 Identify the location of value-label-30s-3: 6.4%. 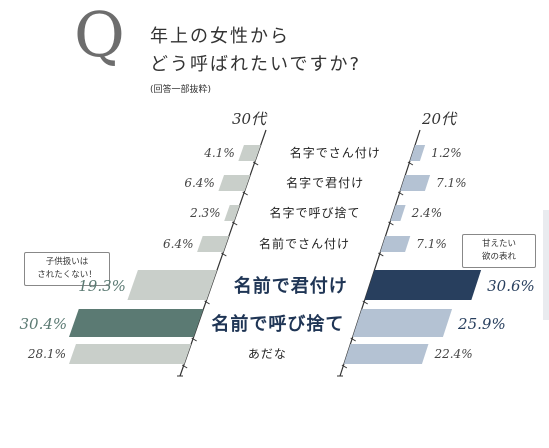
(178, 244).